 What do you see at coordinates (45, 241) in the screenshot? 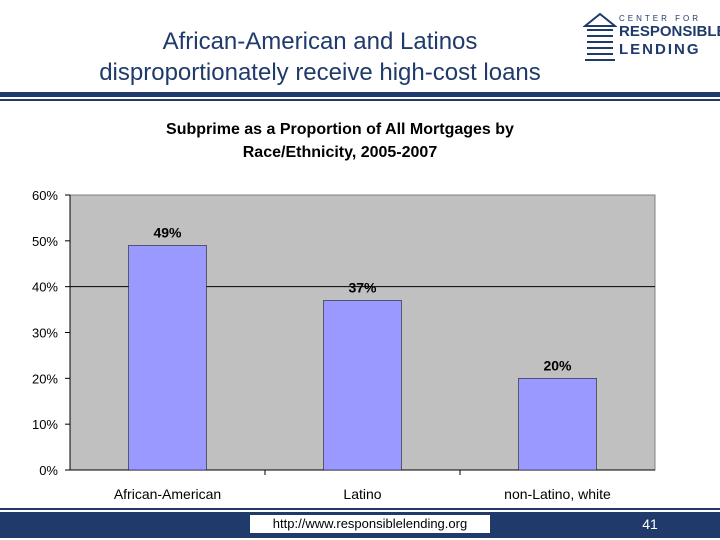
I see `y-tick-label: 50%` at bounding box center [45, 241].